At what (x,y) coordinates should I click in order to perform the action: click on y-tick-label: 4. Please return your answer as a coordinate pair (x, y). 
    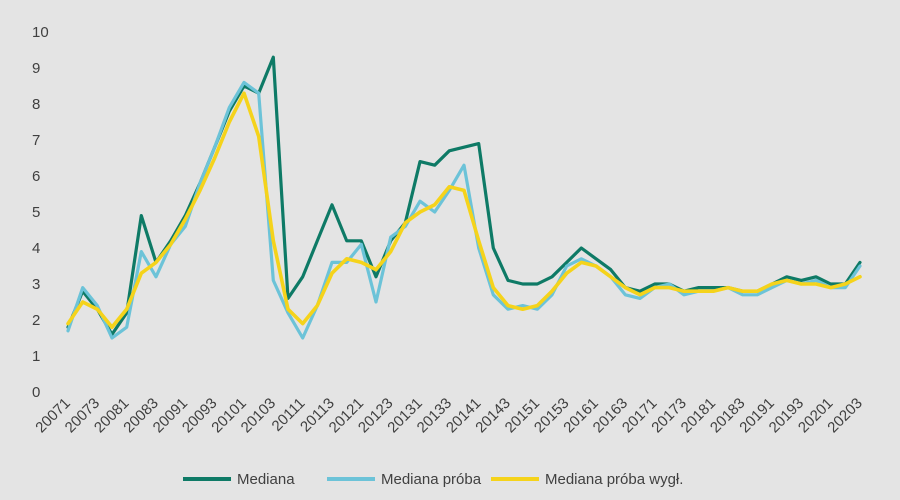
    Looking at the image, I should click on (36, 248).